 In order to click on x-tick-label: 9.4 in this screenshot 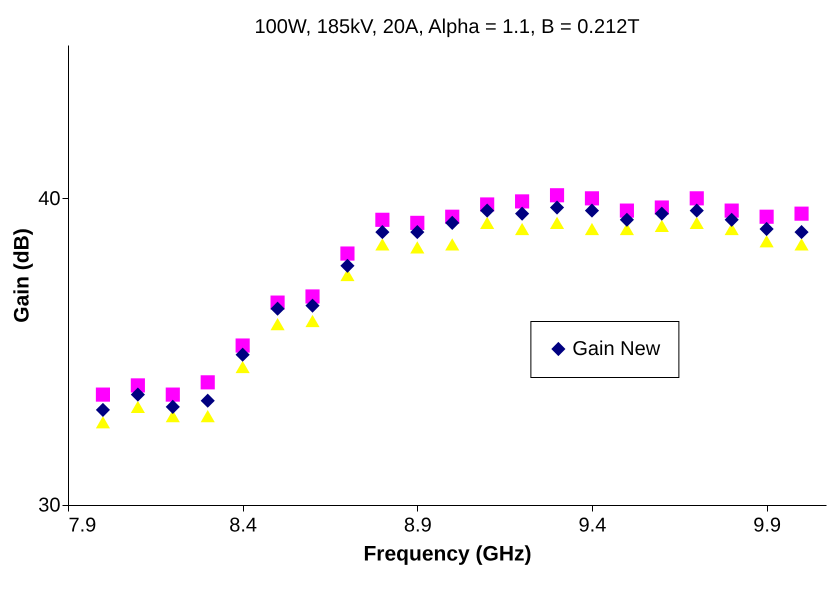, I will do `click(592, 525)`.